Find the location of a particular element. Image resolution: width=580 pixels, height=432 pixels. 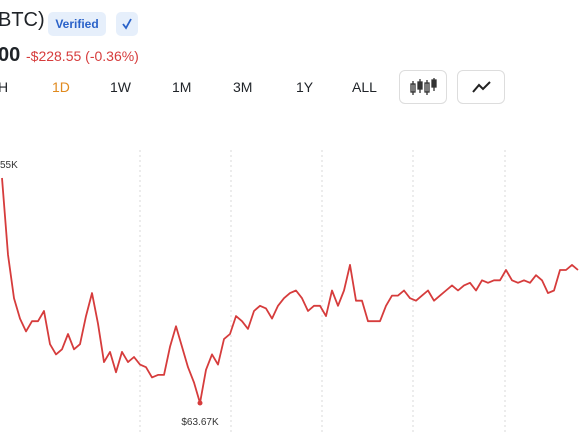

verified-badge: Verified is located at coordinates (77, 24).